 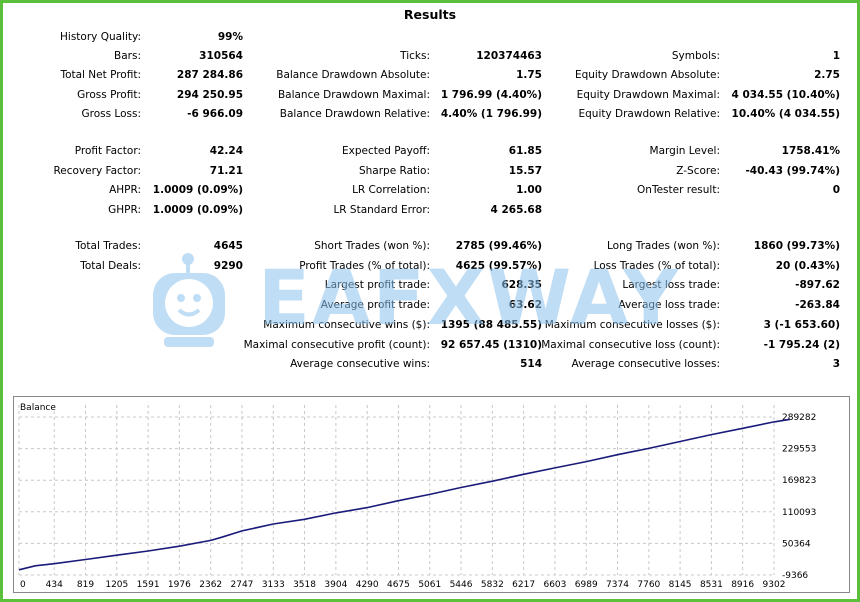 I want to click on short-trades-label: Short Trades (won %):, so click(x=372, y=246).